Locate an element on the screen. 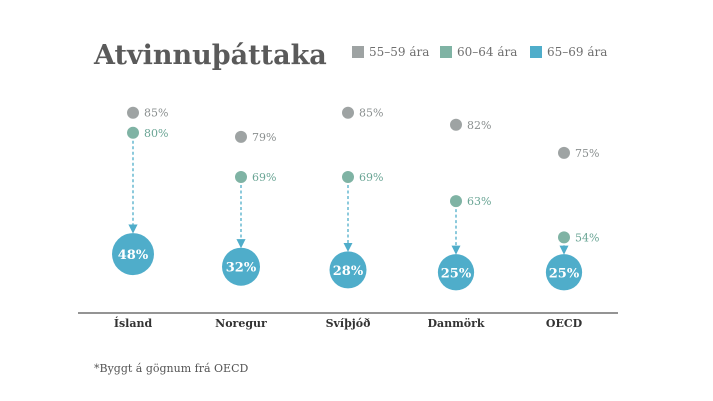  footnote: *Byggt á gögnum frá OECD is located at coordinates (171, 368).